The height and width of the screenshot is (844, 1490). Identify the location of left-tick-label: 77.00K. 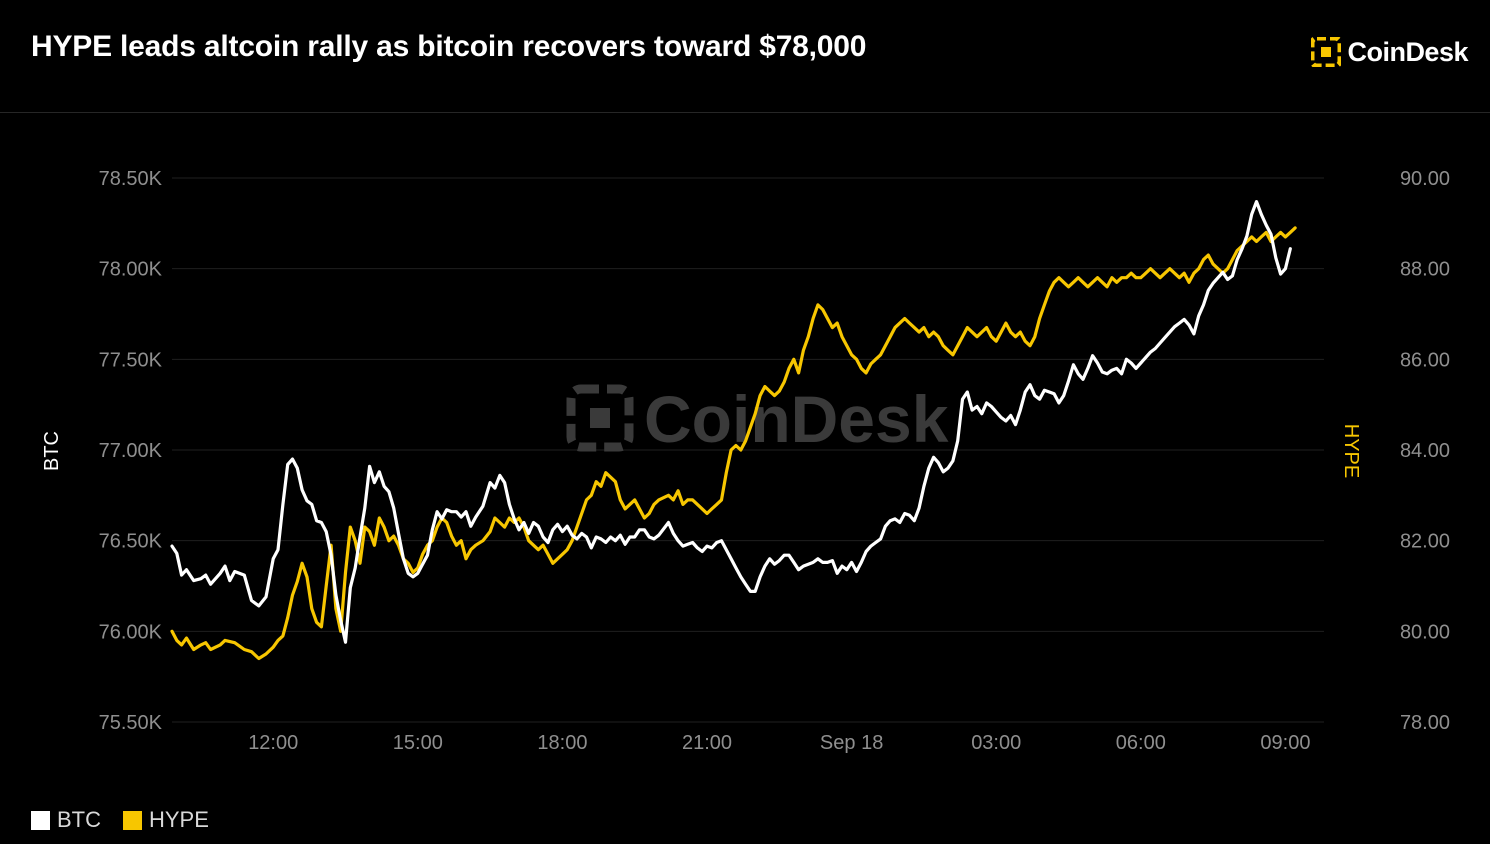
(131, 451).